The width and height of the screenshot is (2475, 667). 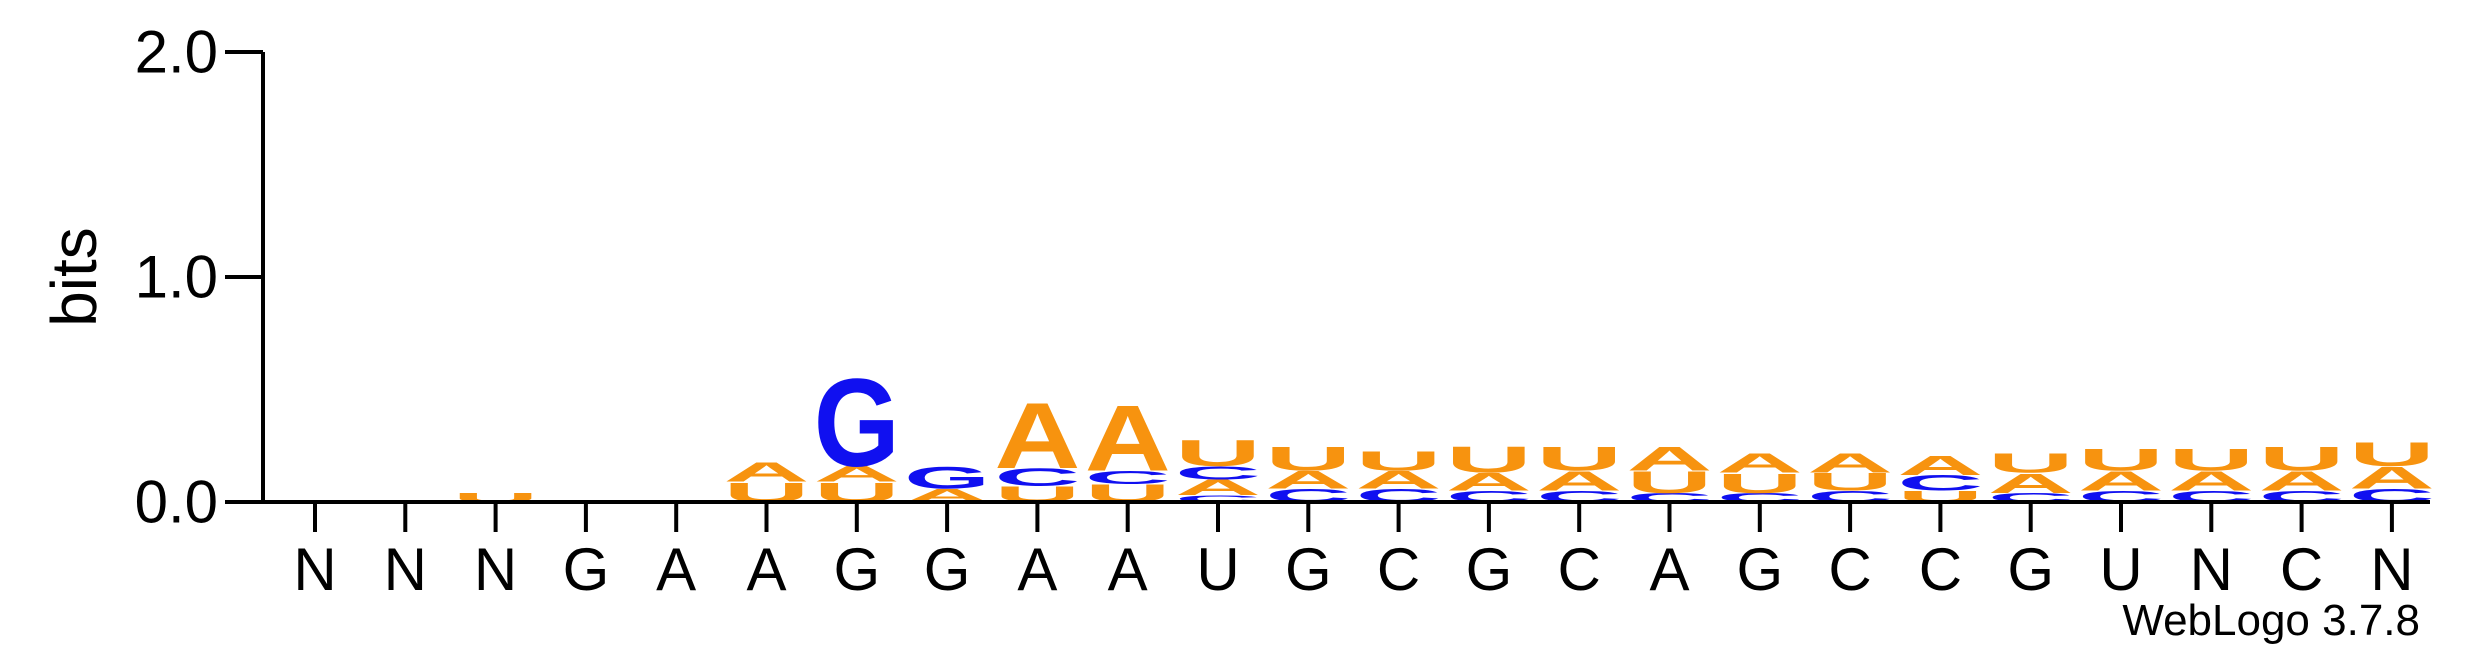 What do you see at coordinates (2271, 620) in the screenshot?
I see `footer-credit: WebLogo 3.7.8` at bounding box center [2271, 620].